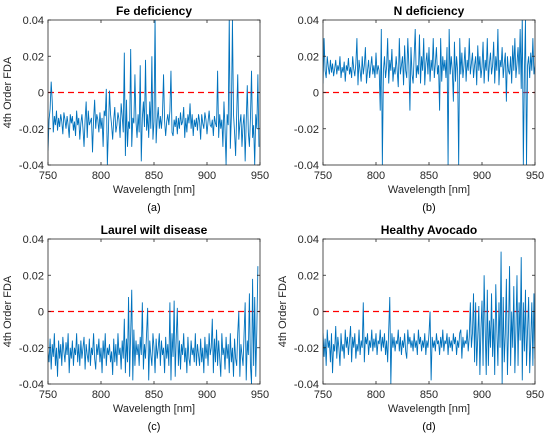  I want to click on chart-title: N deficiency, so click(429, 11).